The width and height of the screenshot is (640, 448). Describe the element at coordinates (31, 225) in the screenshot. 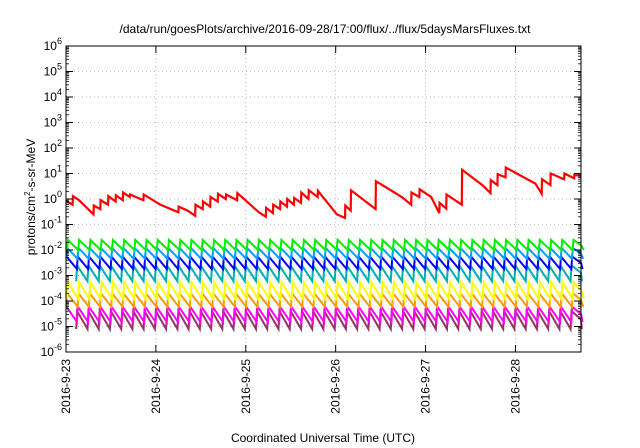

I see `y-label-main: protons/cm` at that location.